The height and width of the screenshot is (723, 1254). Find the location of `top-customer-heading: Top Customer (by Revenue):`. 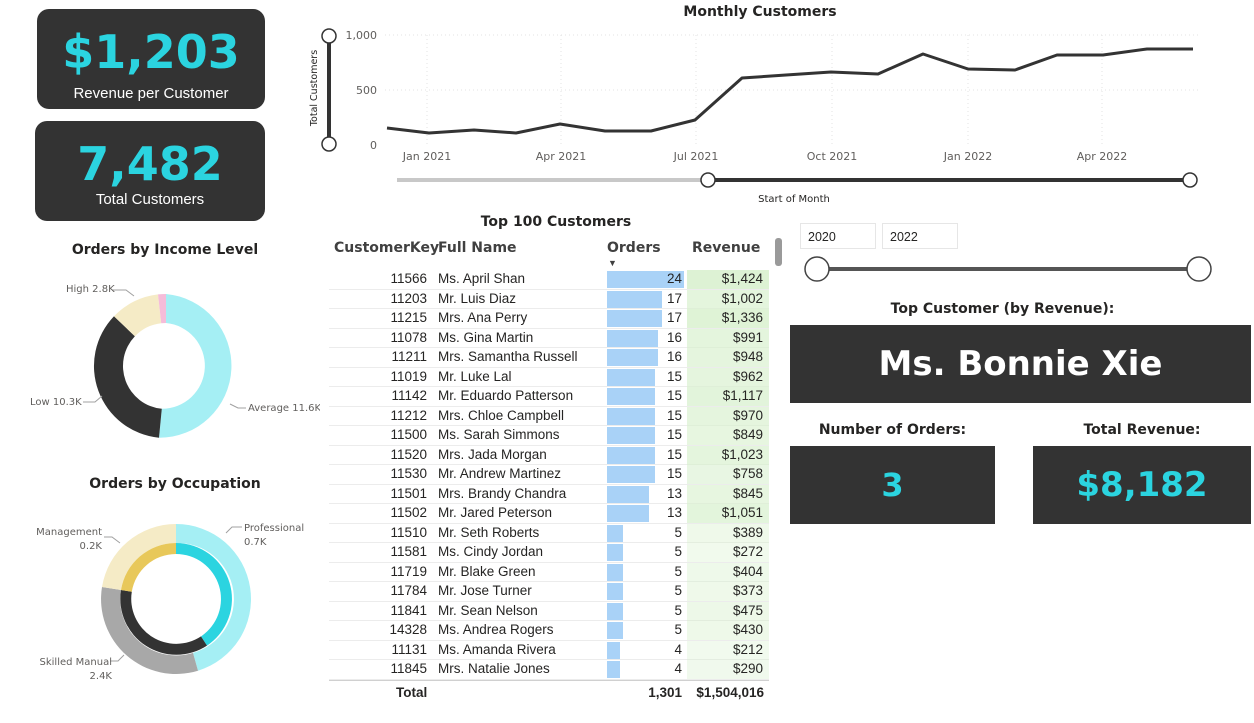

top-customer-heading: Top Customer (by Revenue): is located at coordinates (1002, 309).